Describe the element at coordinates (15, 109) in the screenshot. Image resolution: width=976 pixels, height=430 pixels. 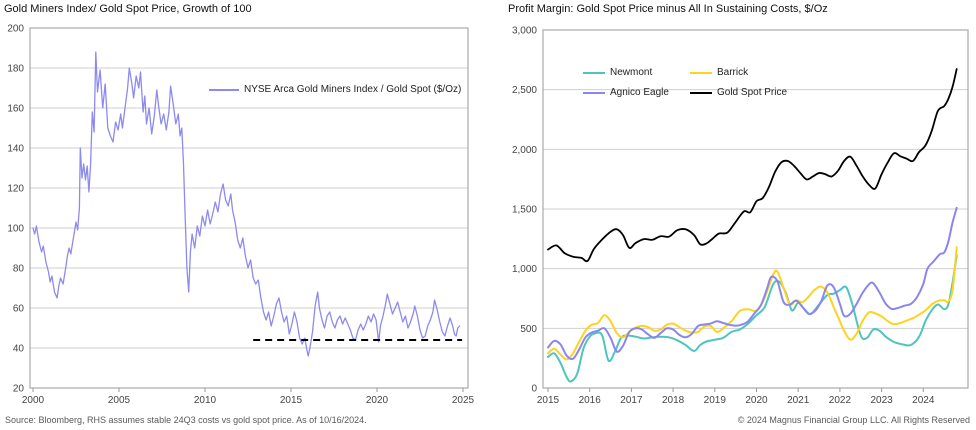
I see `svg-text: 160` at that location.